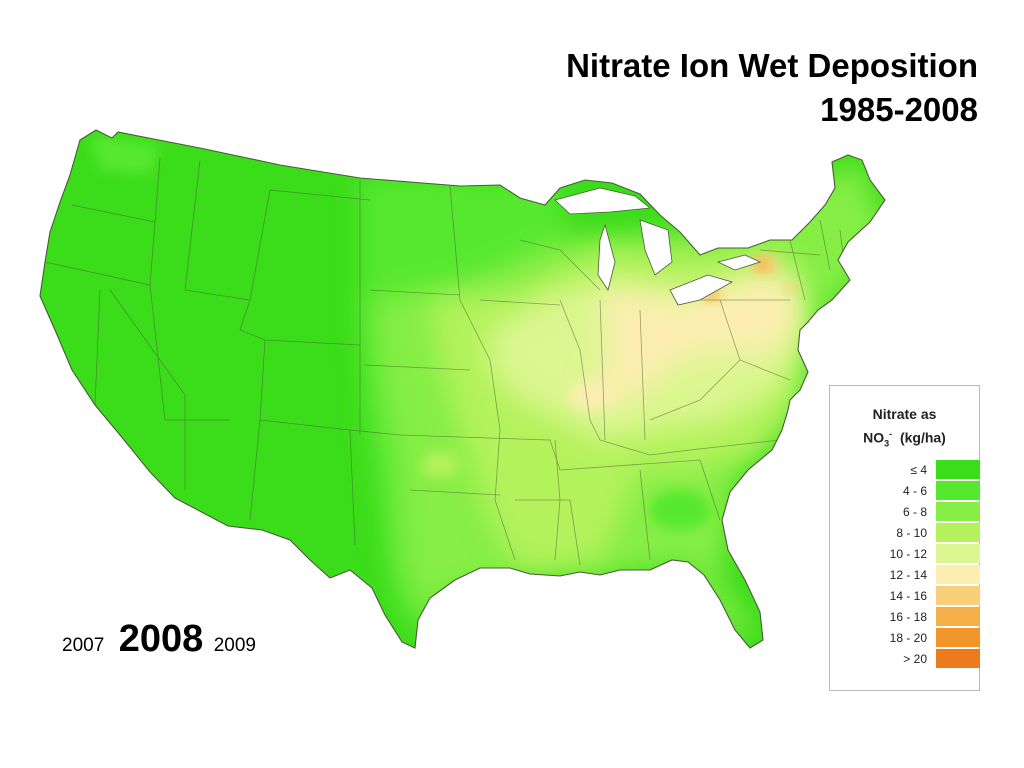  What do you see at coordinates (908, 638) in the screenshot?
I see `legend-class-label: 18 - 20` at bounding box center [908, 638].